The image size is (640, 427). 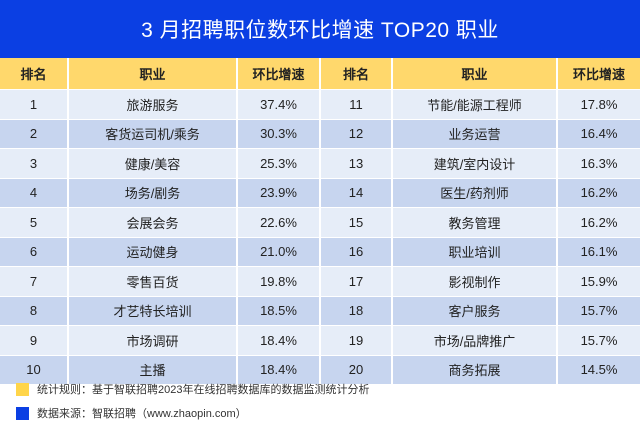 I want to click on cell-rank: 9, so click(x=34, y=340).